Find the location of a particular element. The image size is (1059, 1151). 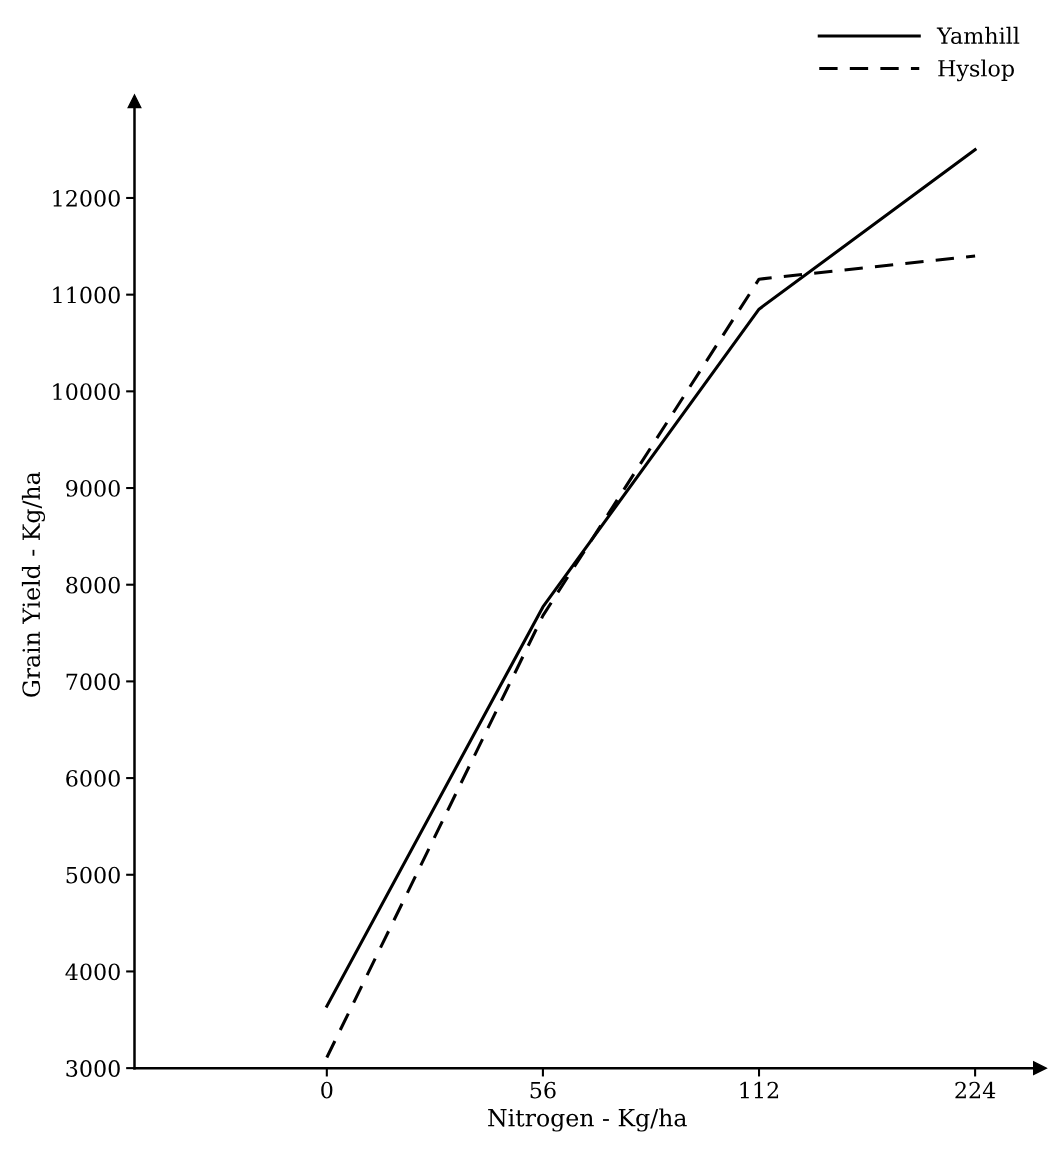

y-tick-label: 11000 is located at coordinates (86, 295).